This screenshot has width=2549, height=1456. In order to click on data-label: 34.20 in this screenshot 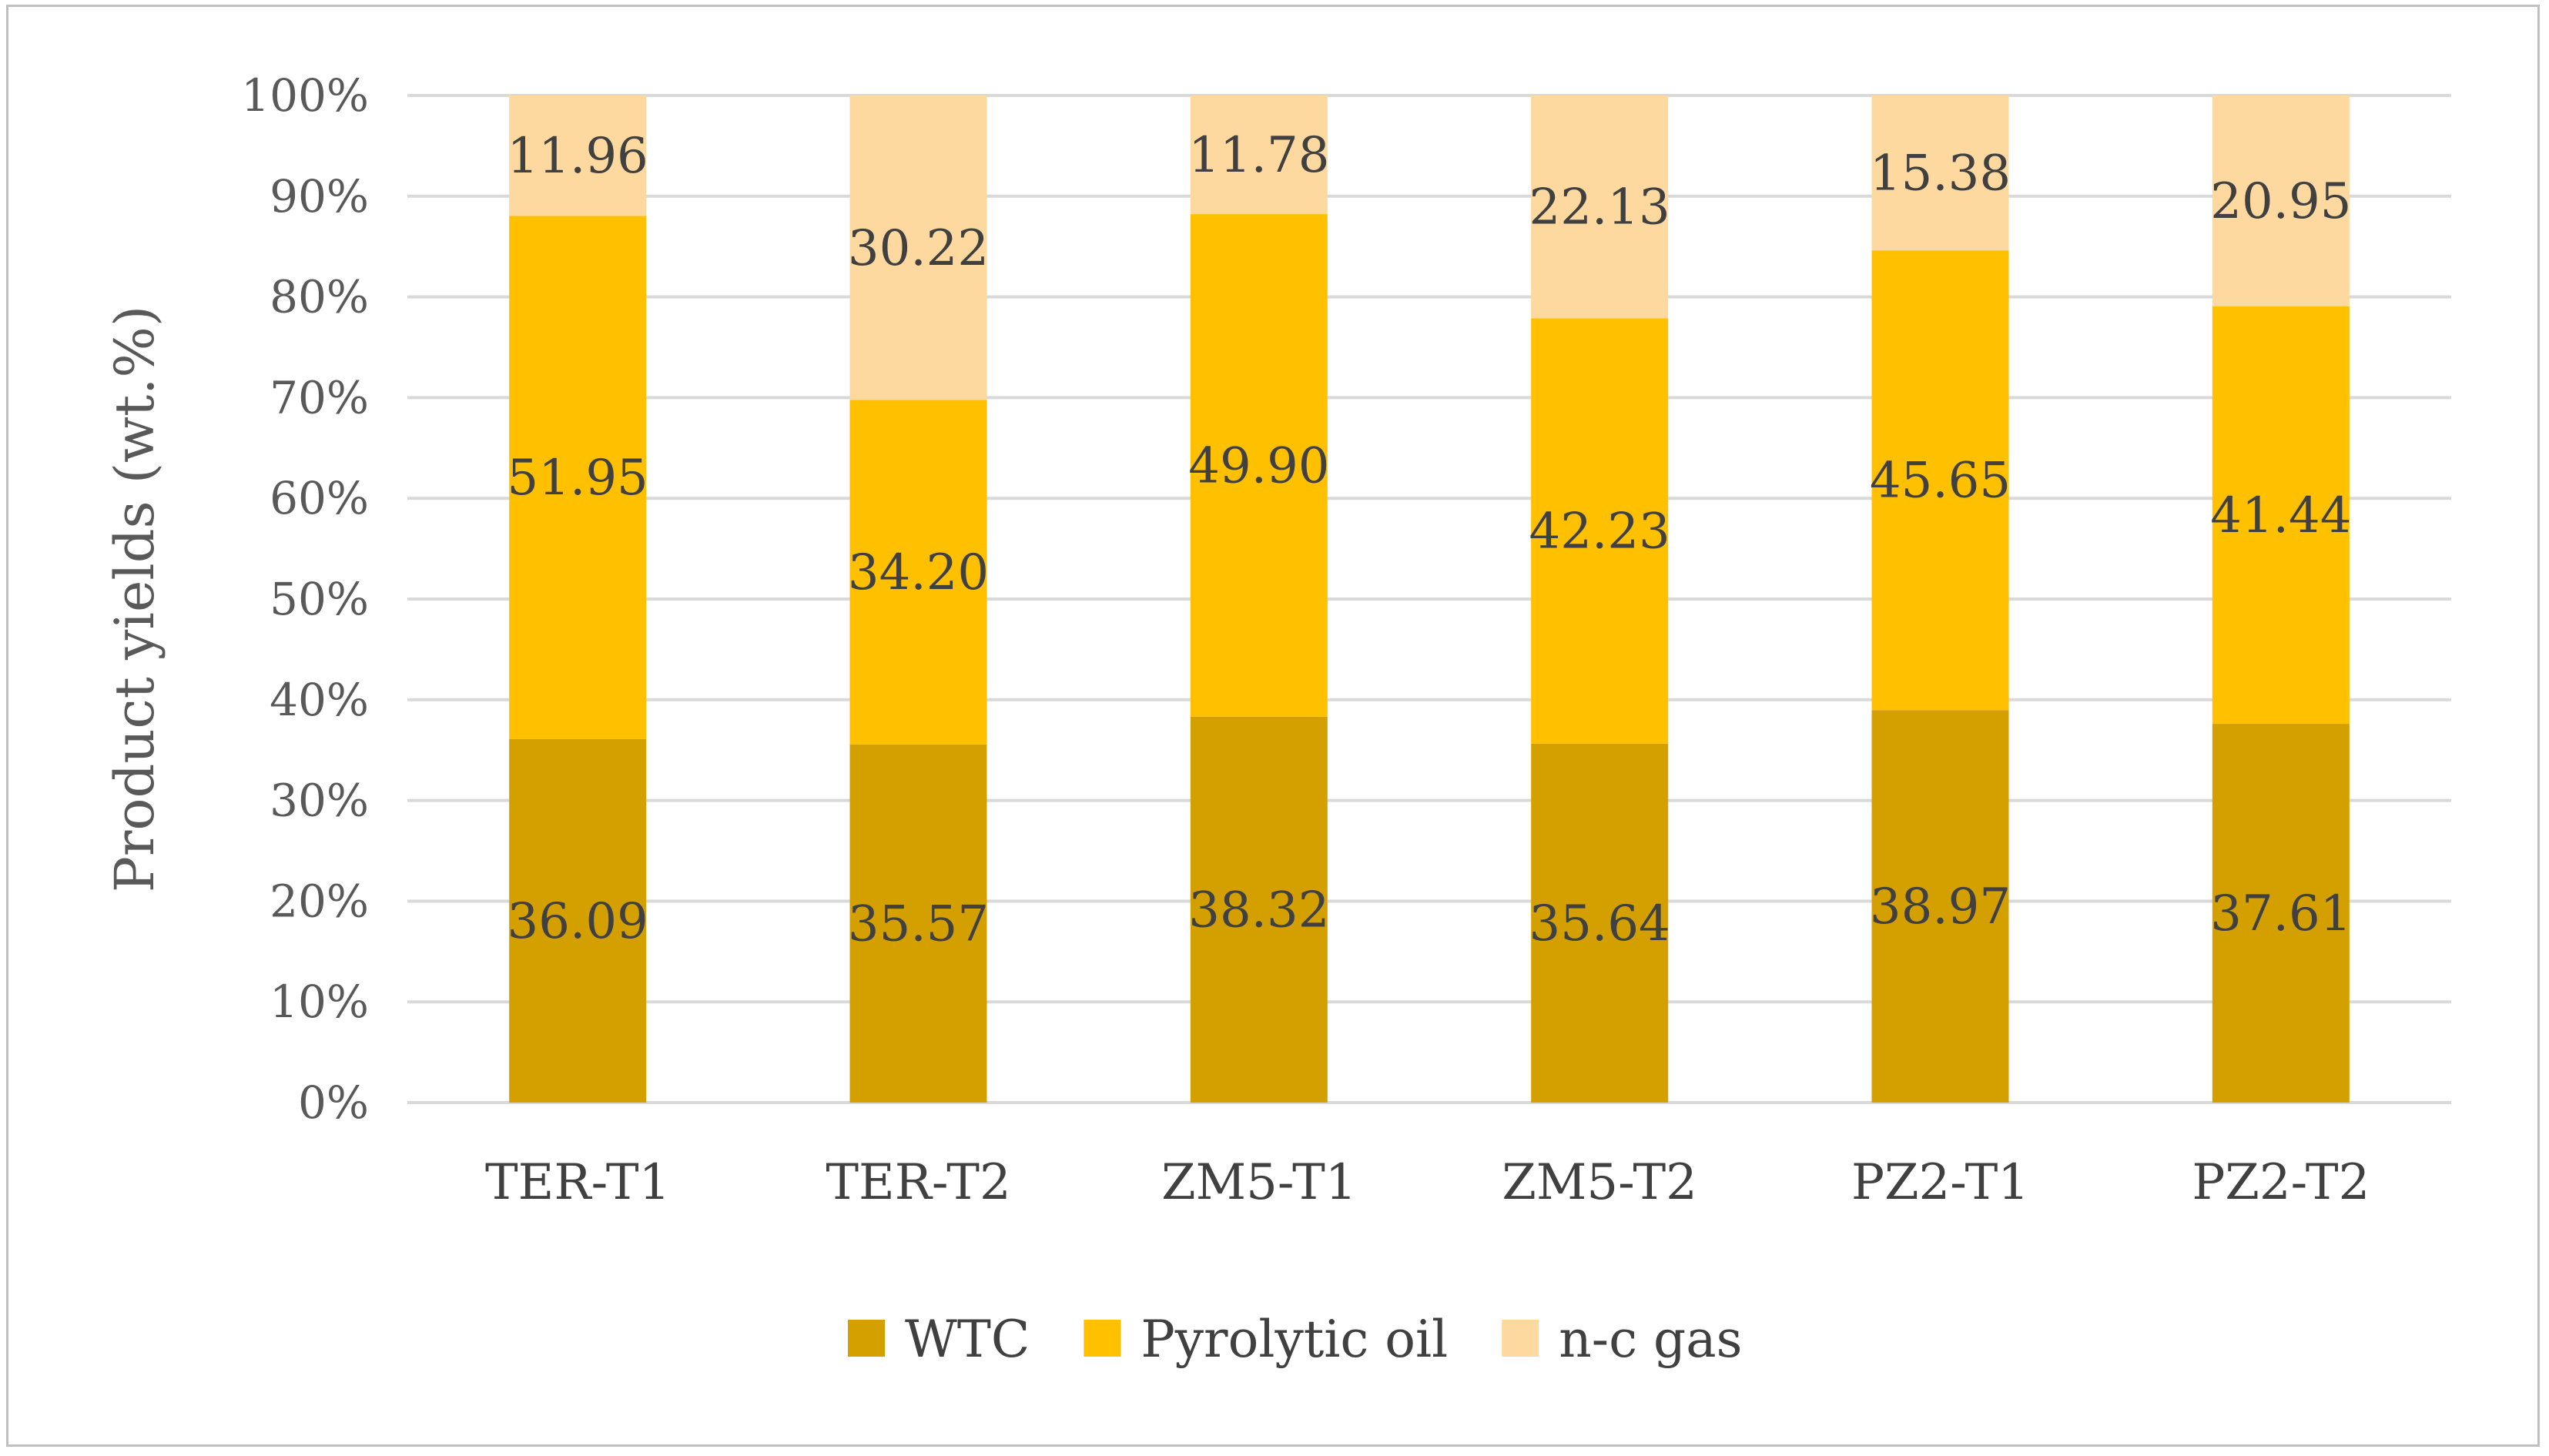, I will do `click(918, 573)`.